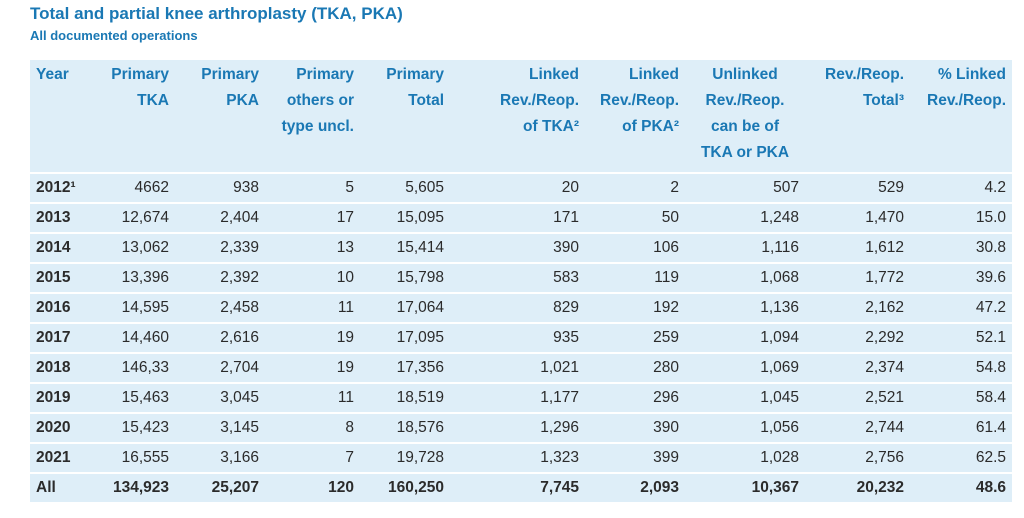  I want to click on table-cell: 61.4, so click(961, 427).